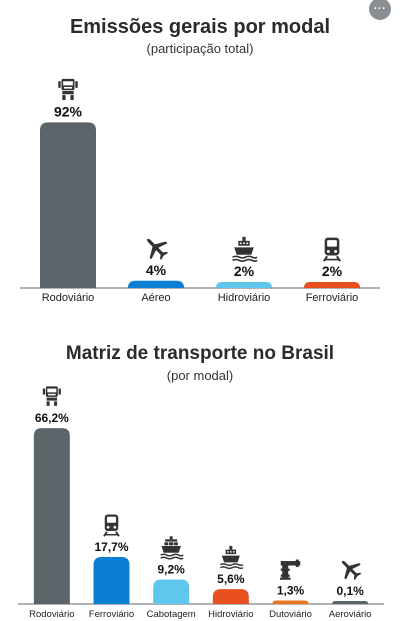  What do you see at coordinates (156, 284) in the screenshot?
I see `bar-aereo` at bounding box center [156, 284].